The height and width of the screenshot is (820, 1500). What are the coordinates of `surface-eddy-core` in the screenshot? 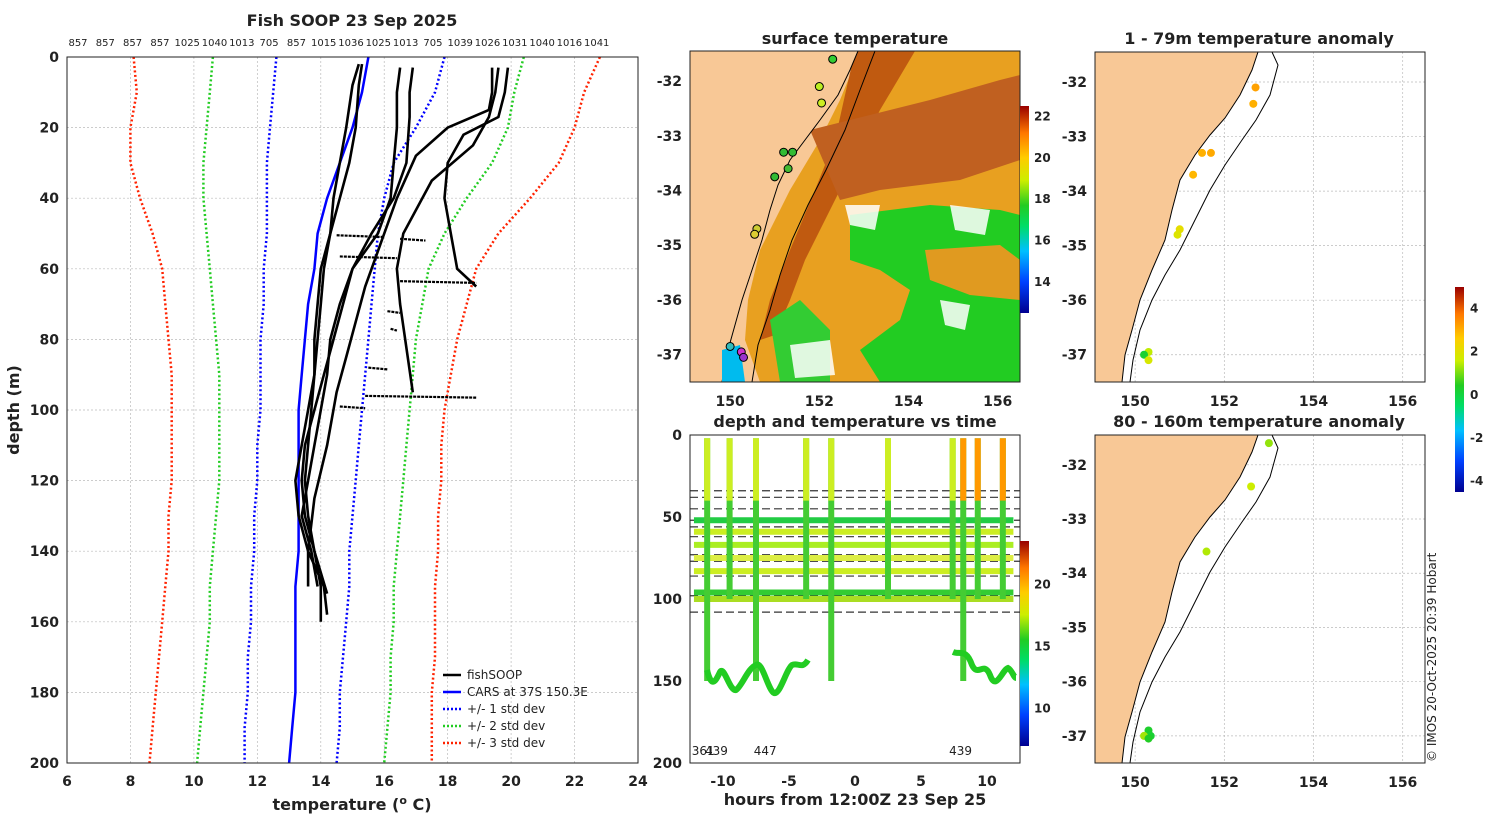 It's located at (915, 137).